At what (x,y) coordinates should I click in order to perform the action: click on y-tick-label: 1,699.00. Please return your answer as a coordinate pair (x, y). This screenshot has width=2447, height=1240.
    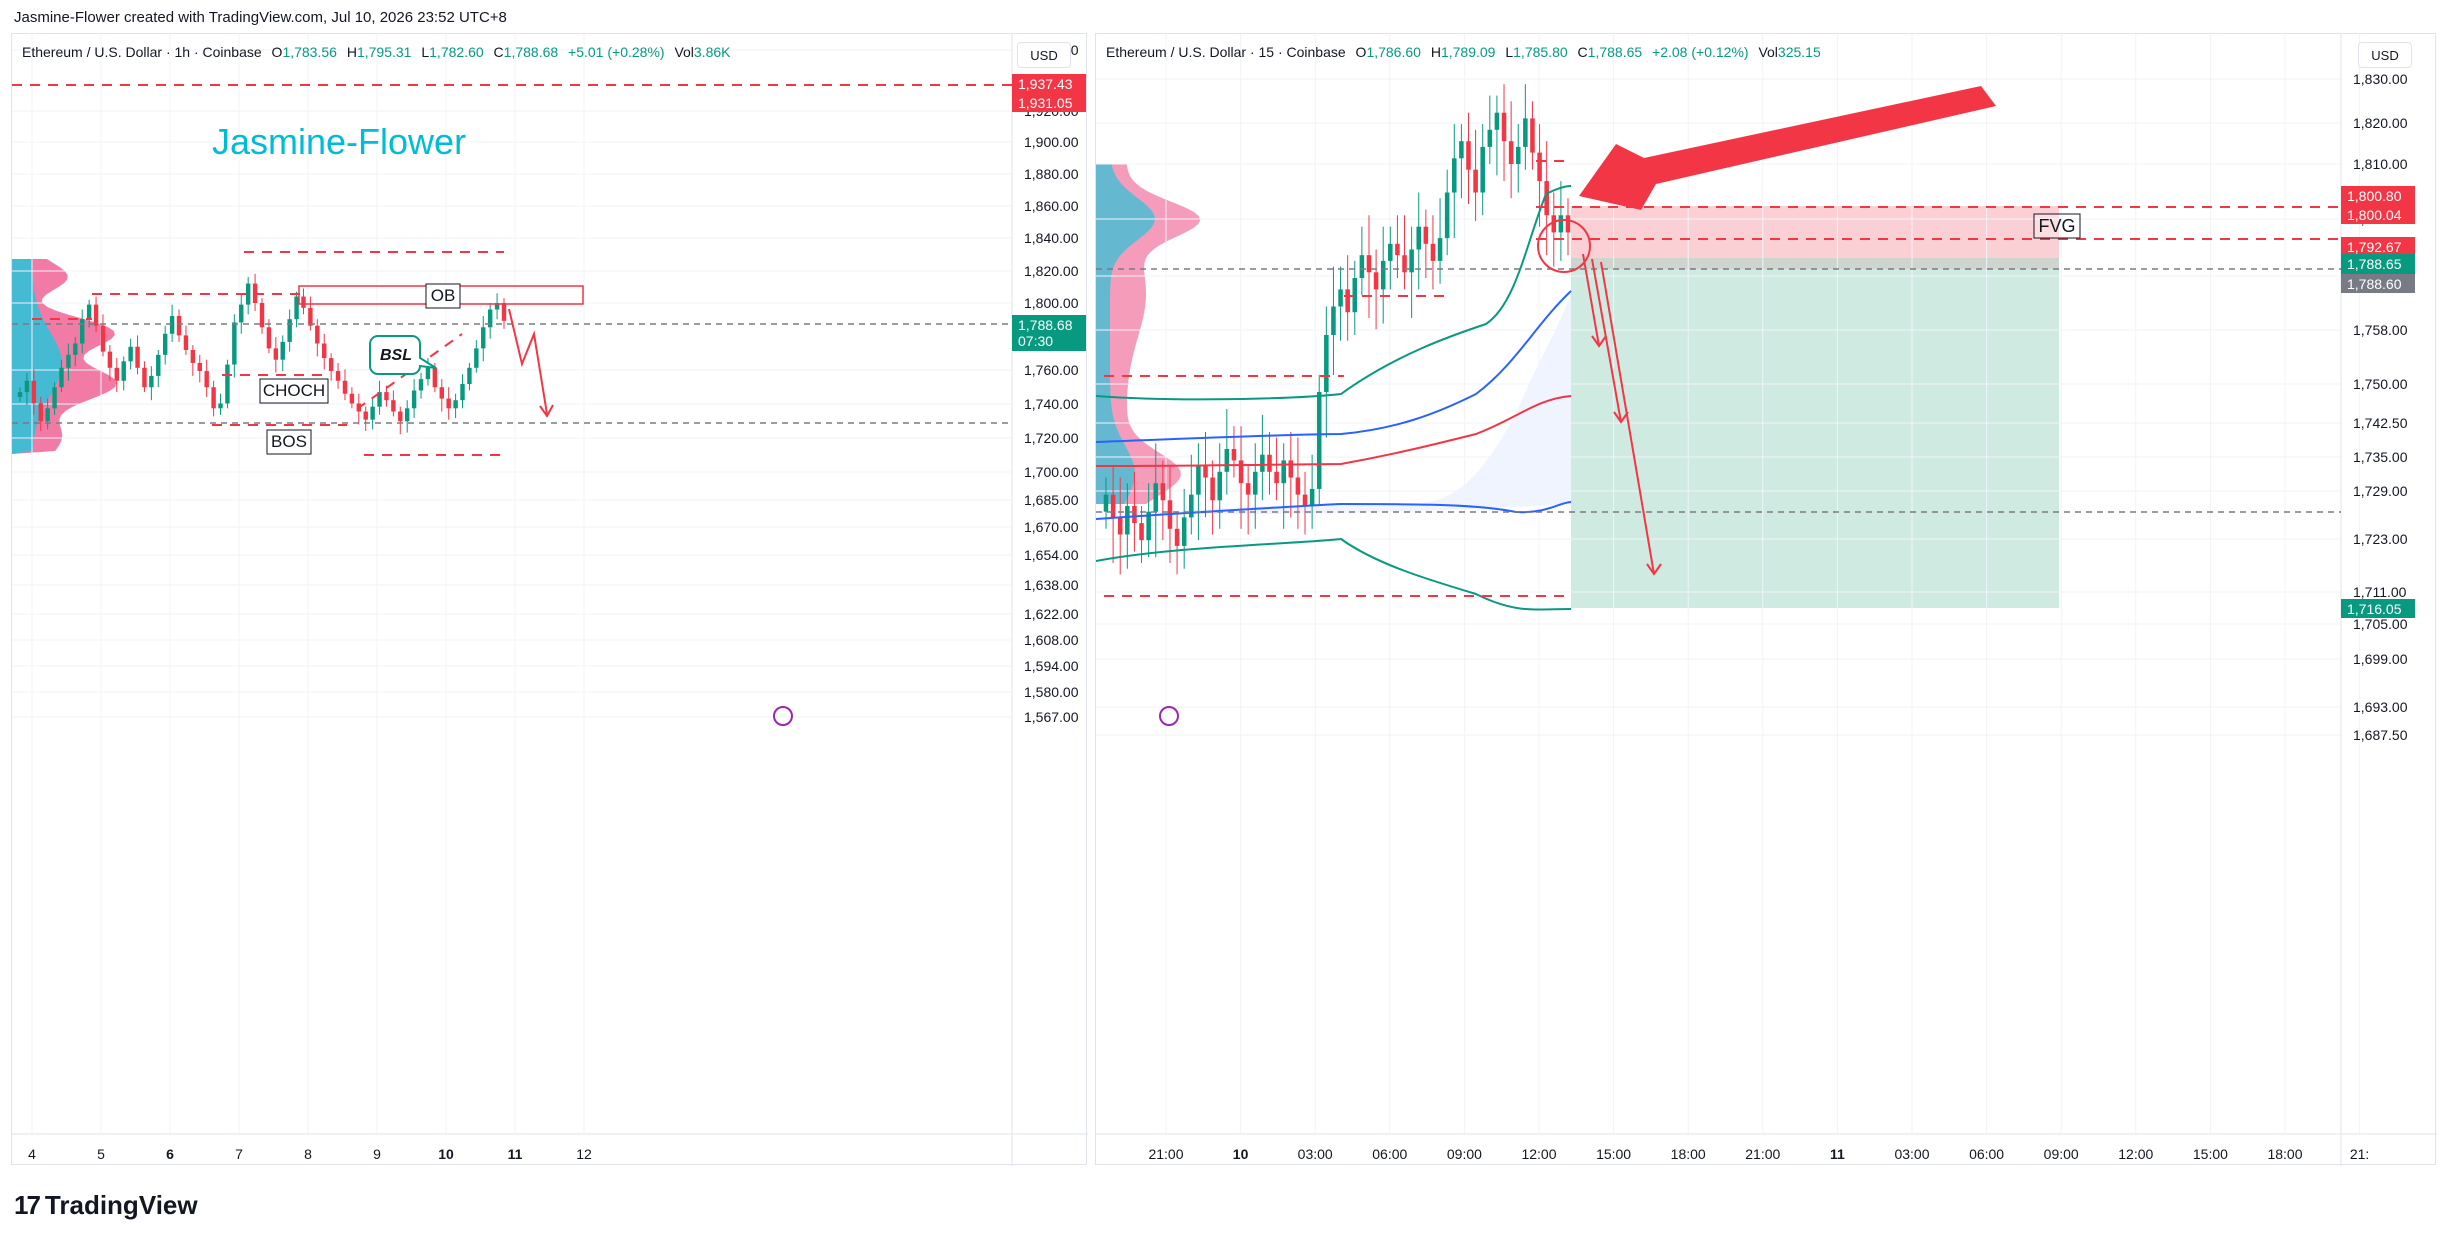
    Looking at the image, I should click on (2380, 659).